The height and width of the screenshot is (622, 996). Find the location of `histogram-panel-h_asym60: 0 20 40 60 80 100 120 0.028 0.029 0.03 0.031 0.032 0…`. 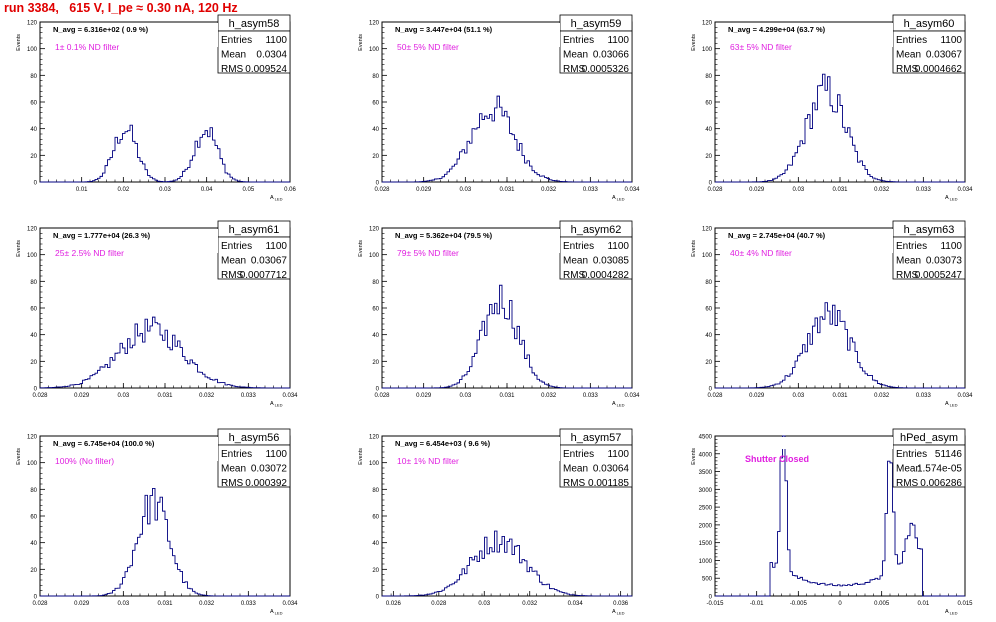

histogram-panel-h_asym60: 0 20 40 60 80 100 120 0.028 0.029 0.03 0.031 0.032 0… is located at coordinates (832, 108).